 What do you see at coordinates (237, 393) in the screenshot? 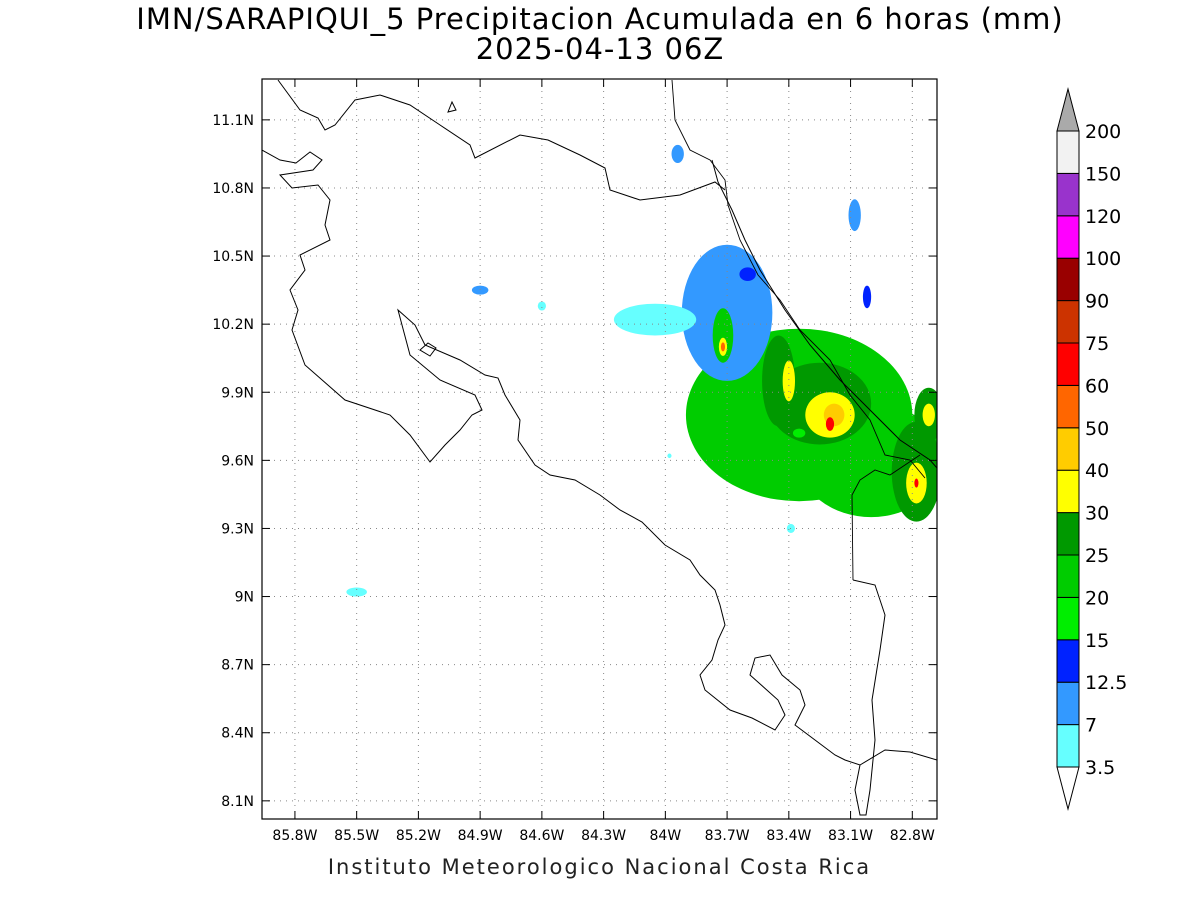
I see `lat-tick-label: 9.9N` at bounding box center [237, 393].